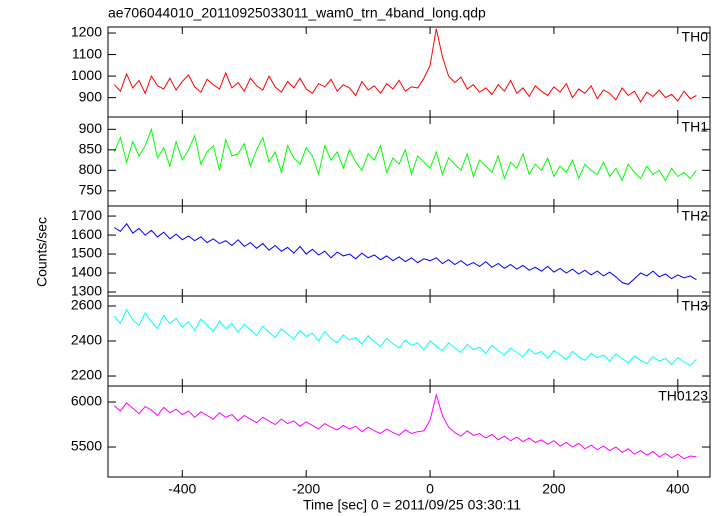 The image size is (717, 516). Describe the element at coordinates (695, 37) in the screenshot. I see `panel-label: TH0` at that location.